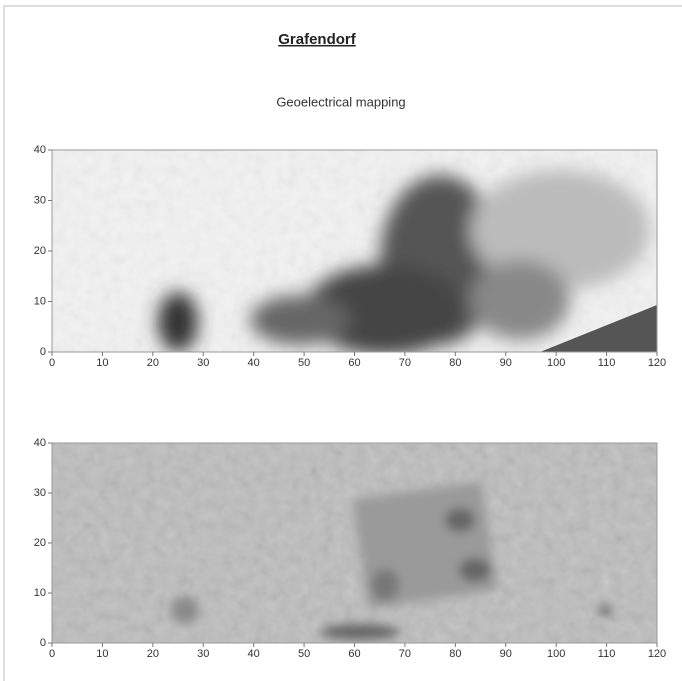 The width and height of the screenshot is (682, 681). What do you see at coordinates (340, 101) in the screenshot?
I see `subtitle: Geoelectrical mapping` at bounding box center [340, 101].